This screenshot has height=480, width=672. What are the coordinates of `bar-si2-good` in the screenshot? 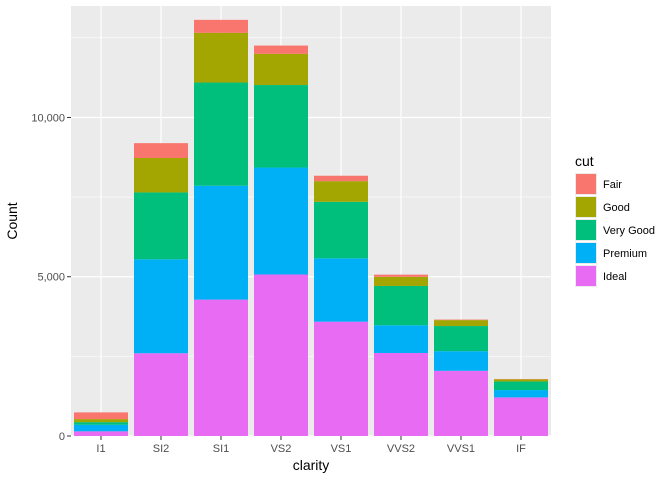 It's located at (161, 175).